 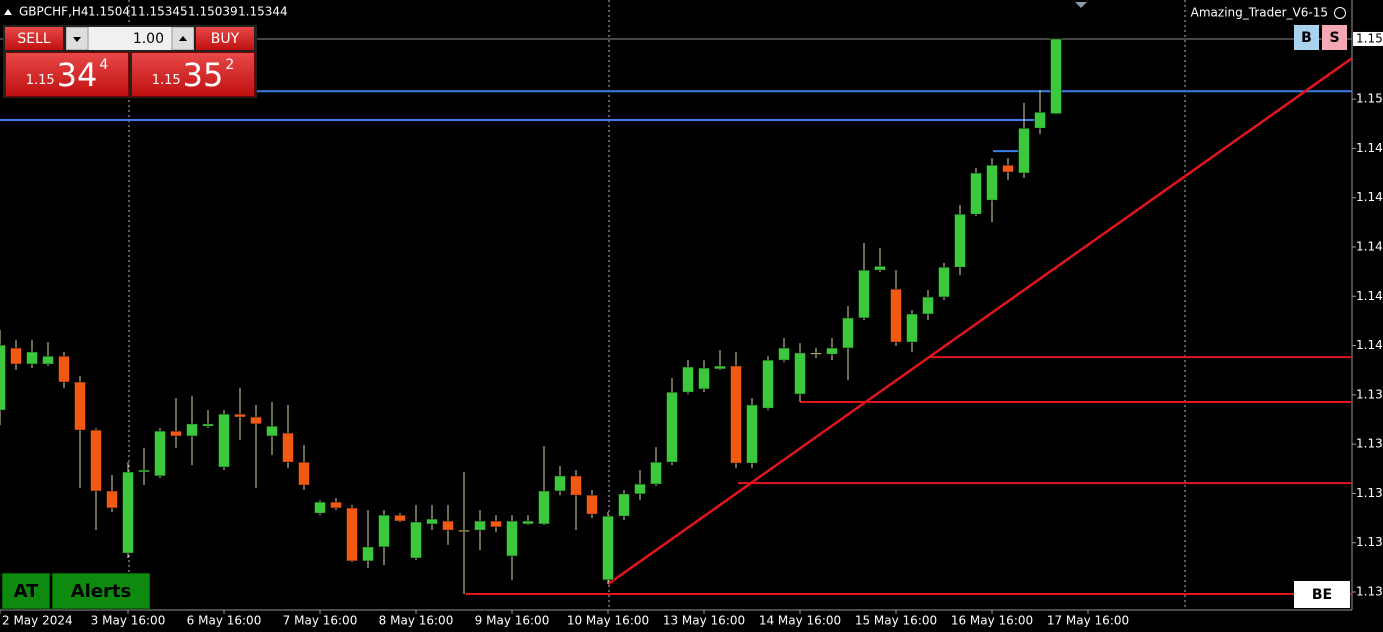 I want to click on smiley-icon, so click(x=1340, y=13).